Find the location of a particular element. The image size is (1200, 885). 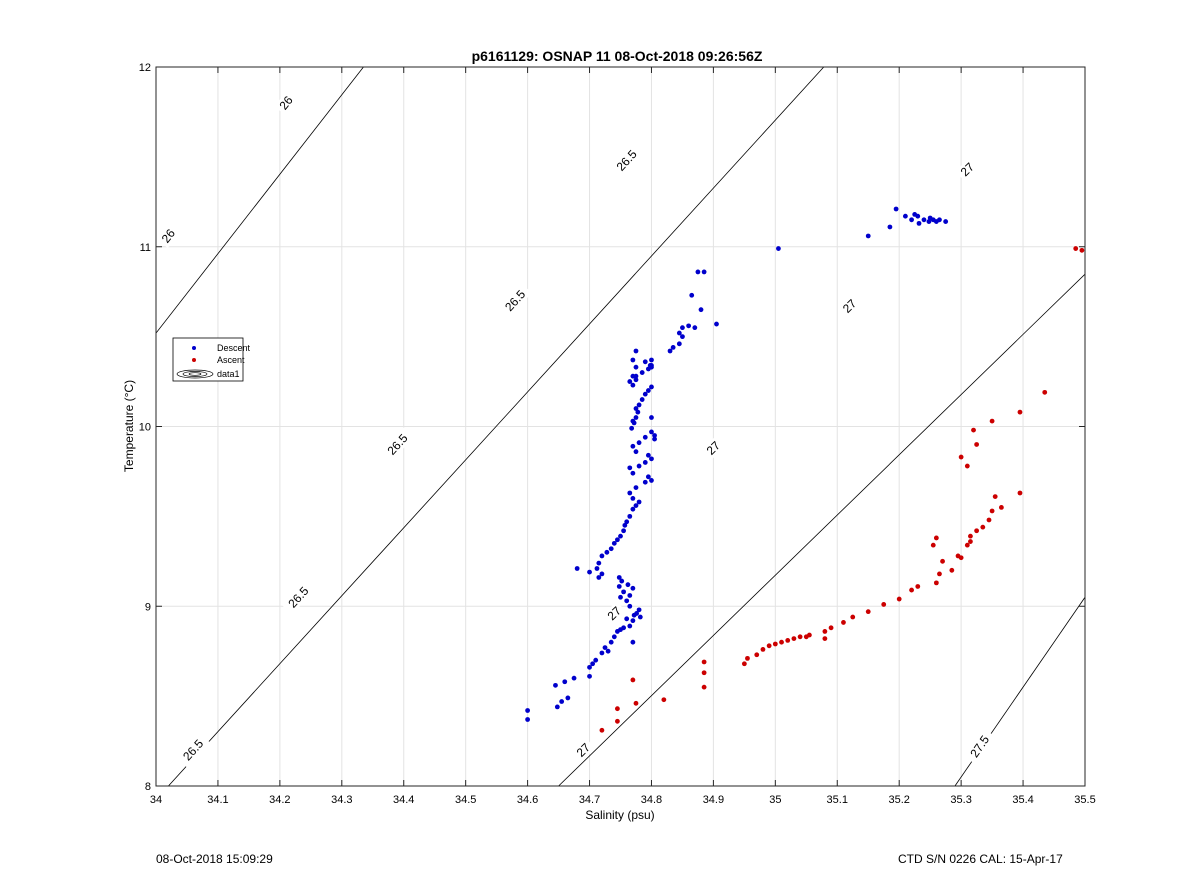

x-tick-label: 34.9 is located at coordinates (713, 800).